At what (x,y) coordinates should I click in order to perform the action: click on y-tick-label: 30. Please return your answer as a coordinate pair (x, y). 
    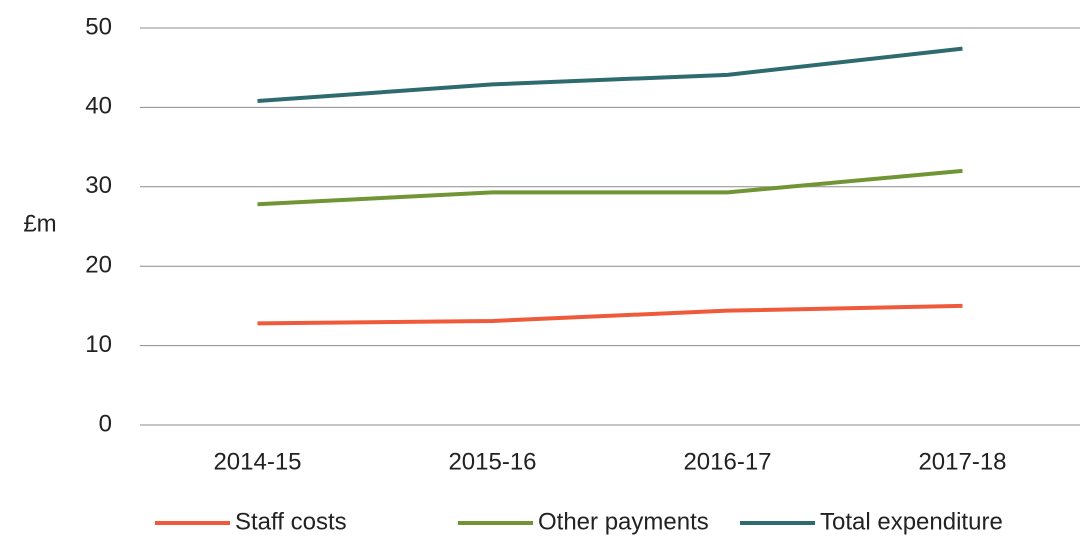
    Looking at the image, I should click on (98, 185).